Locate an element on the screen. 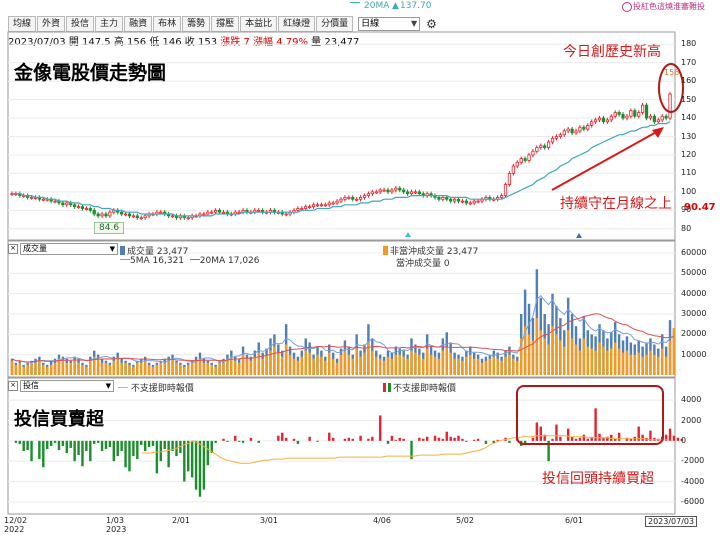  volume-legend-day: 當沖成交量 0 is located at coordinates (423, 262).